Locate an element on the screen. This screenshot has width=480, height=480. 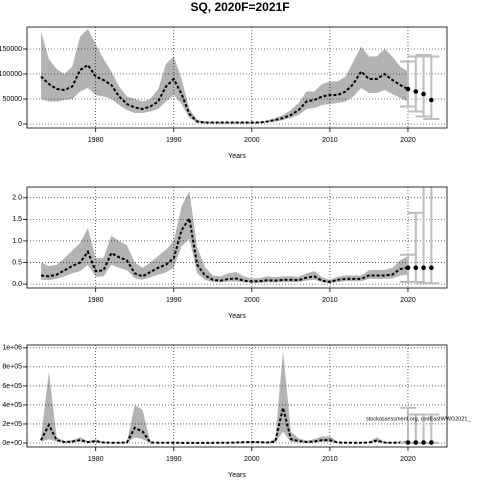
y-tick-label: 100000 is located at coordinates (11, 74).